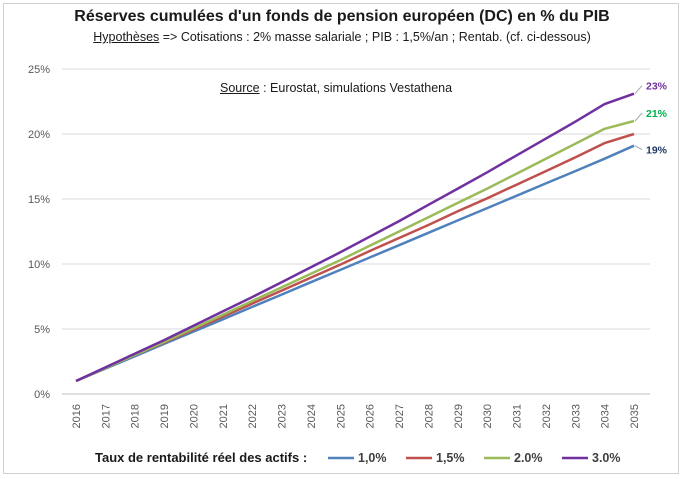 The image size is (684, 479). Describe the element at coordinates (39, 232) in the screenshot. I see `y-tick-labels: 0% 5% 10% 15% 20% 25%` at that location.